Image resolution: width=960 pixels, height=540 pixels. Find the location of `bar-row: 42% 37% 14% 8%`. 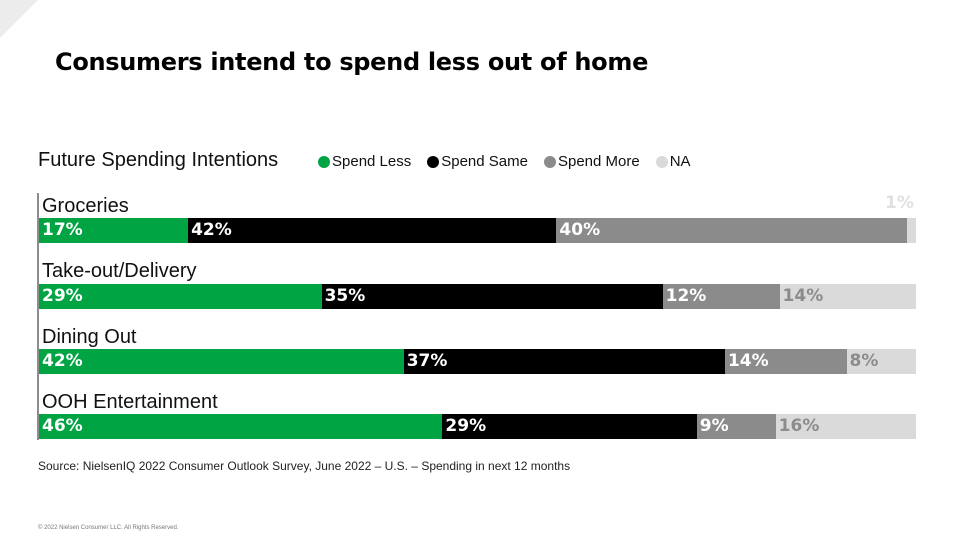

bar-row: 42% 37% 14% 8% is located at coordinates (477, 361).